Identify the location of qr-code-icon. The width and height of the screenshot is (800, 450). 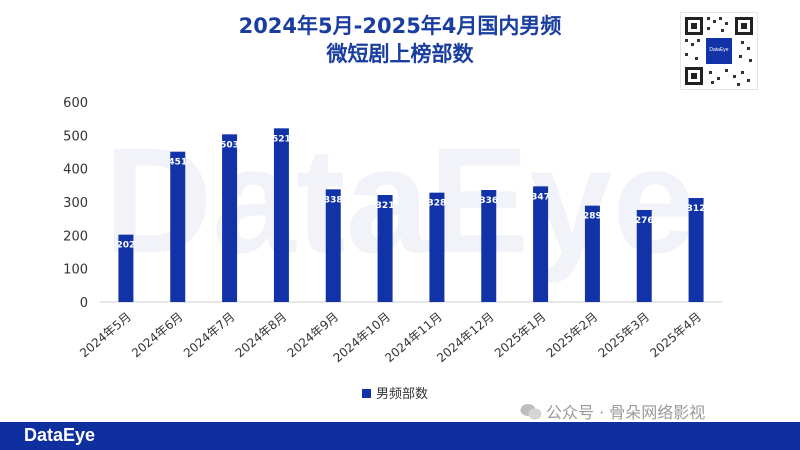
(719, 51).